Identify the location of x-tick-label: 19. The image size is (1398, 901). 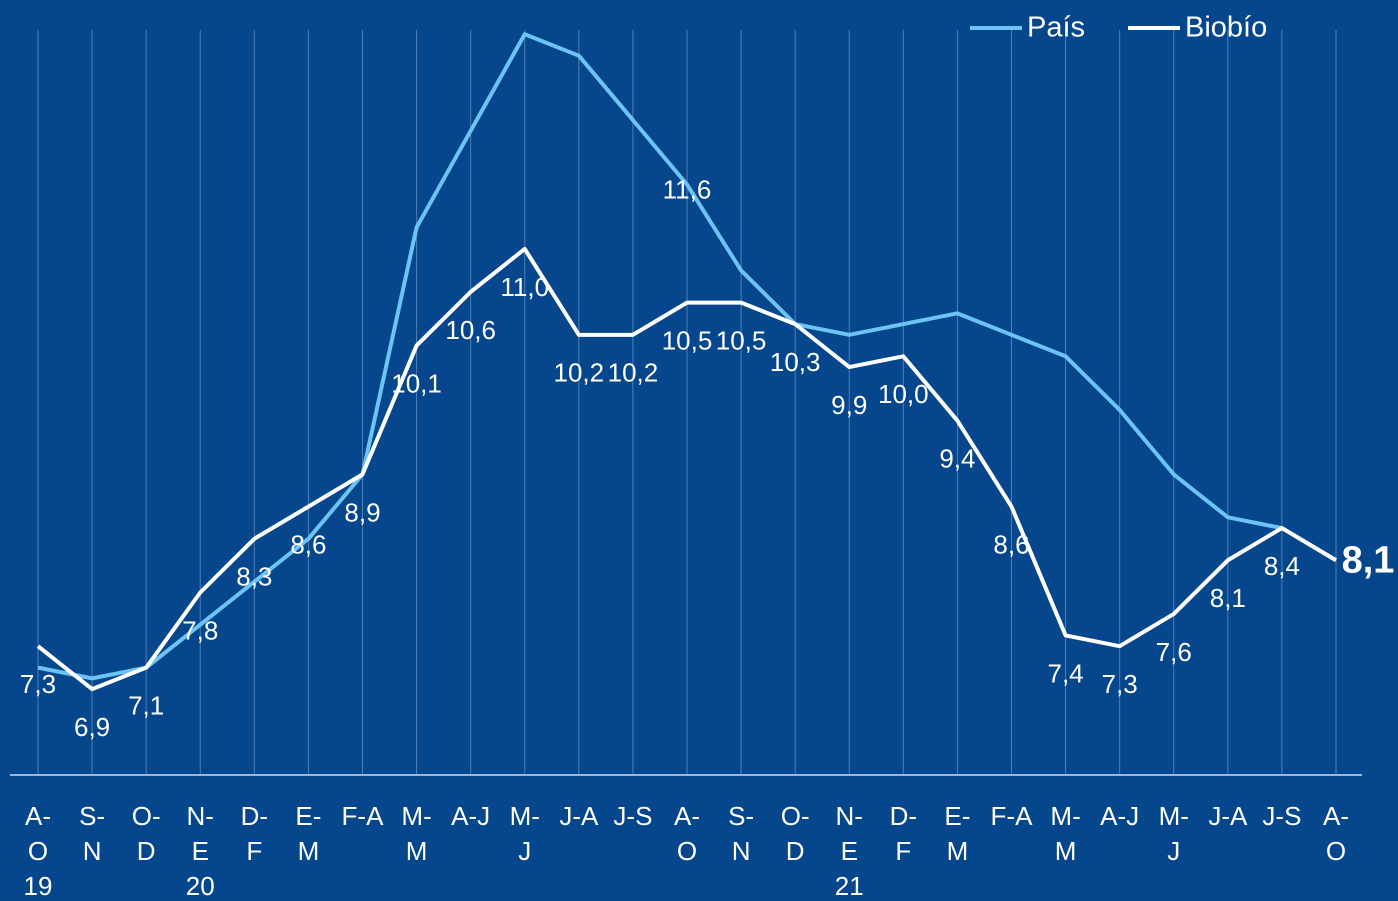
(38, 886).